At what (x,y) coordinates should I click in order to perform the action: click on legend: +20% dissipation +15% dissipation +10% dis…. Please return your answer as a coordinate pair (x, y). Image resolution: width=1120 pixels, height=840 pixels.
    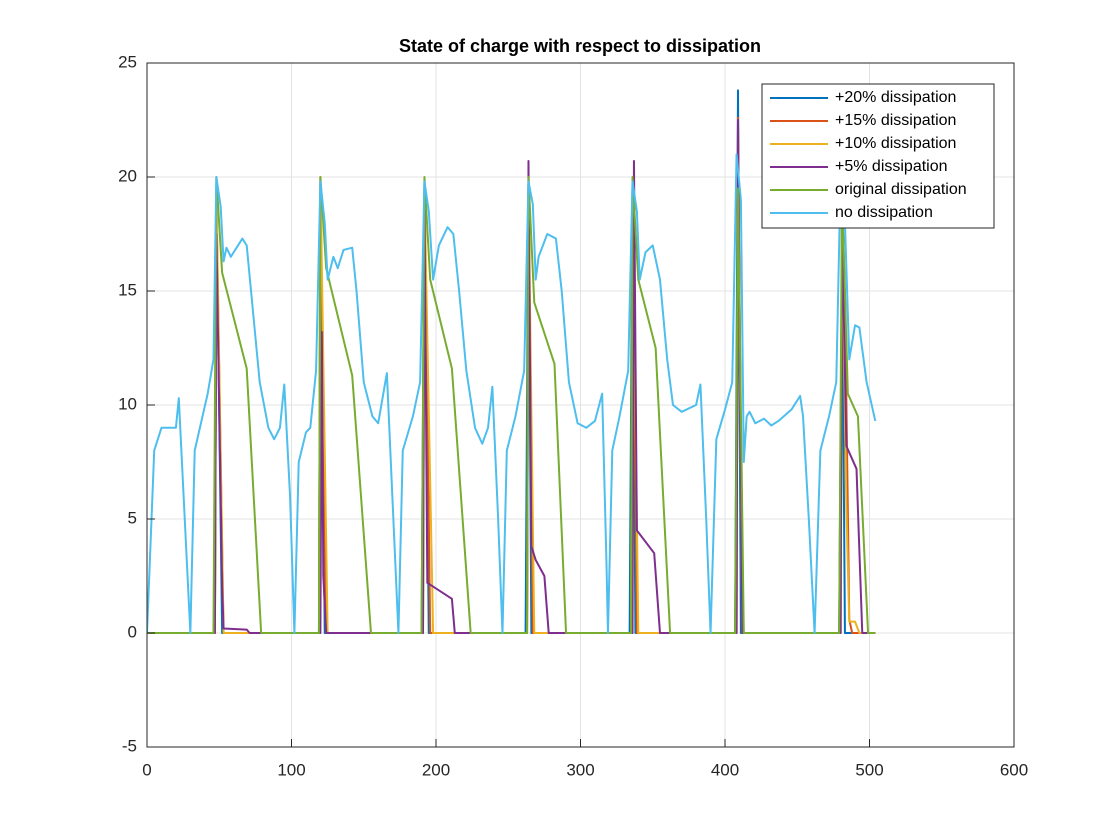
    Looking at the image, I should click on (878, 156).